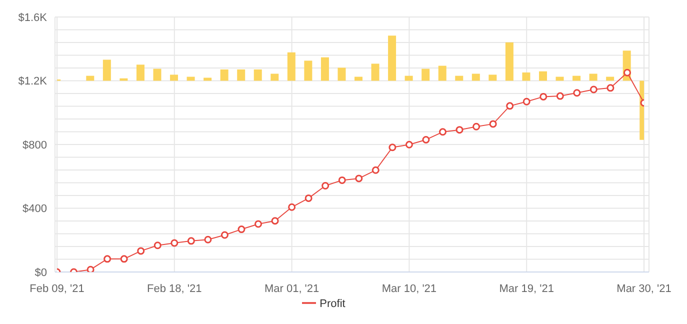 The width and height of the screenshot is (687, 324). What do you see at coordinates (57, 289) in the screenshot?
I see `x-tick-label: Feb 09, '21` at bounding box center [57, 289].